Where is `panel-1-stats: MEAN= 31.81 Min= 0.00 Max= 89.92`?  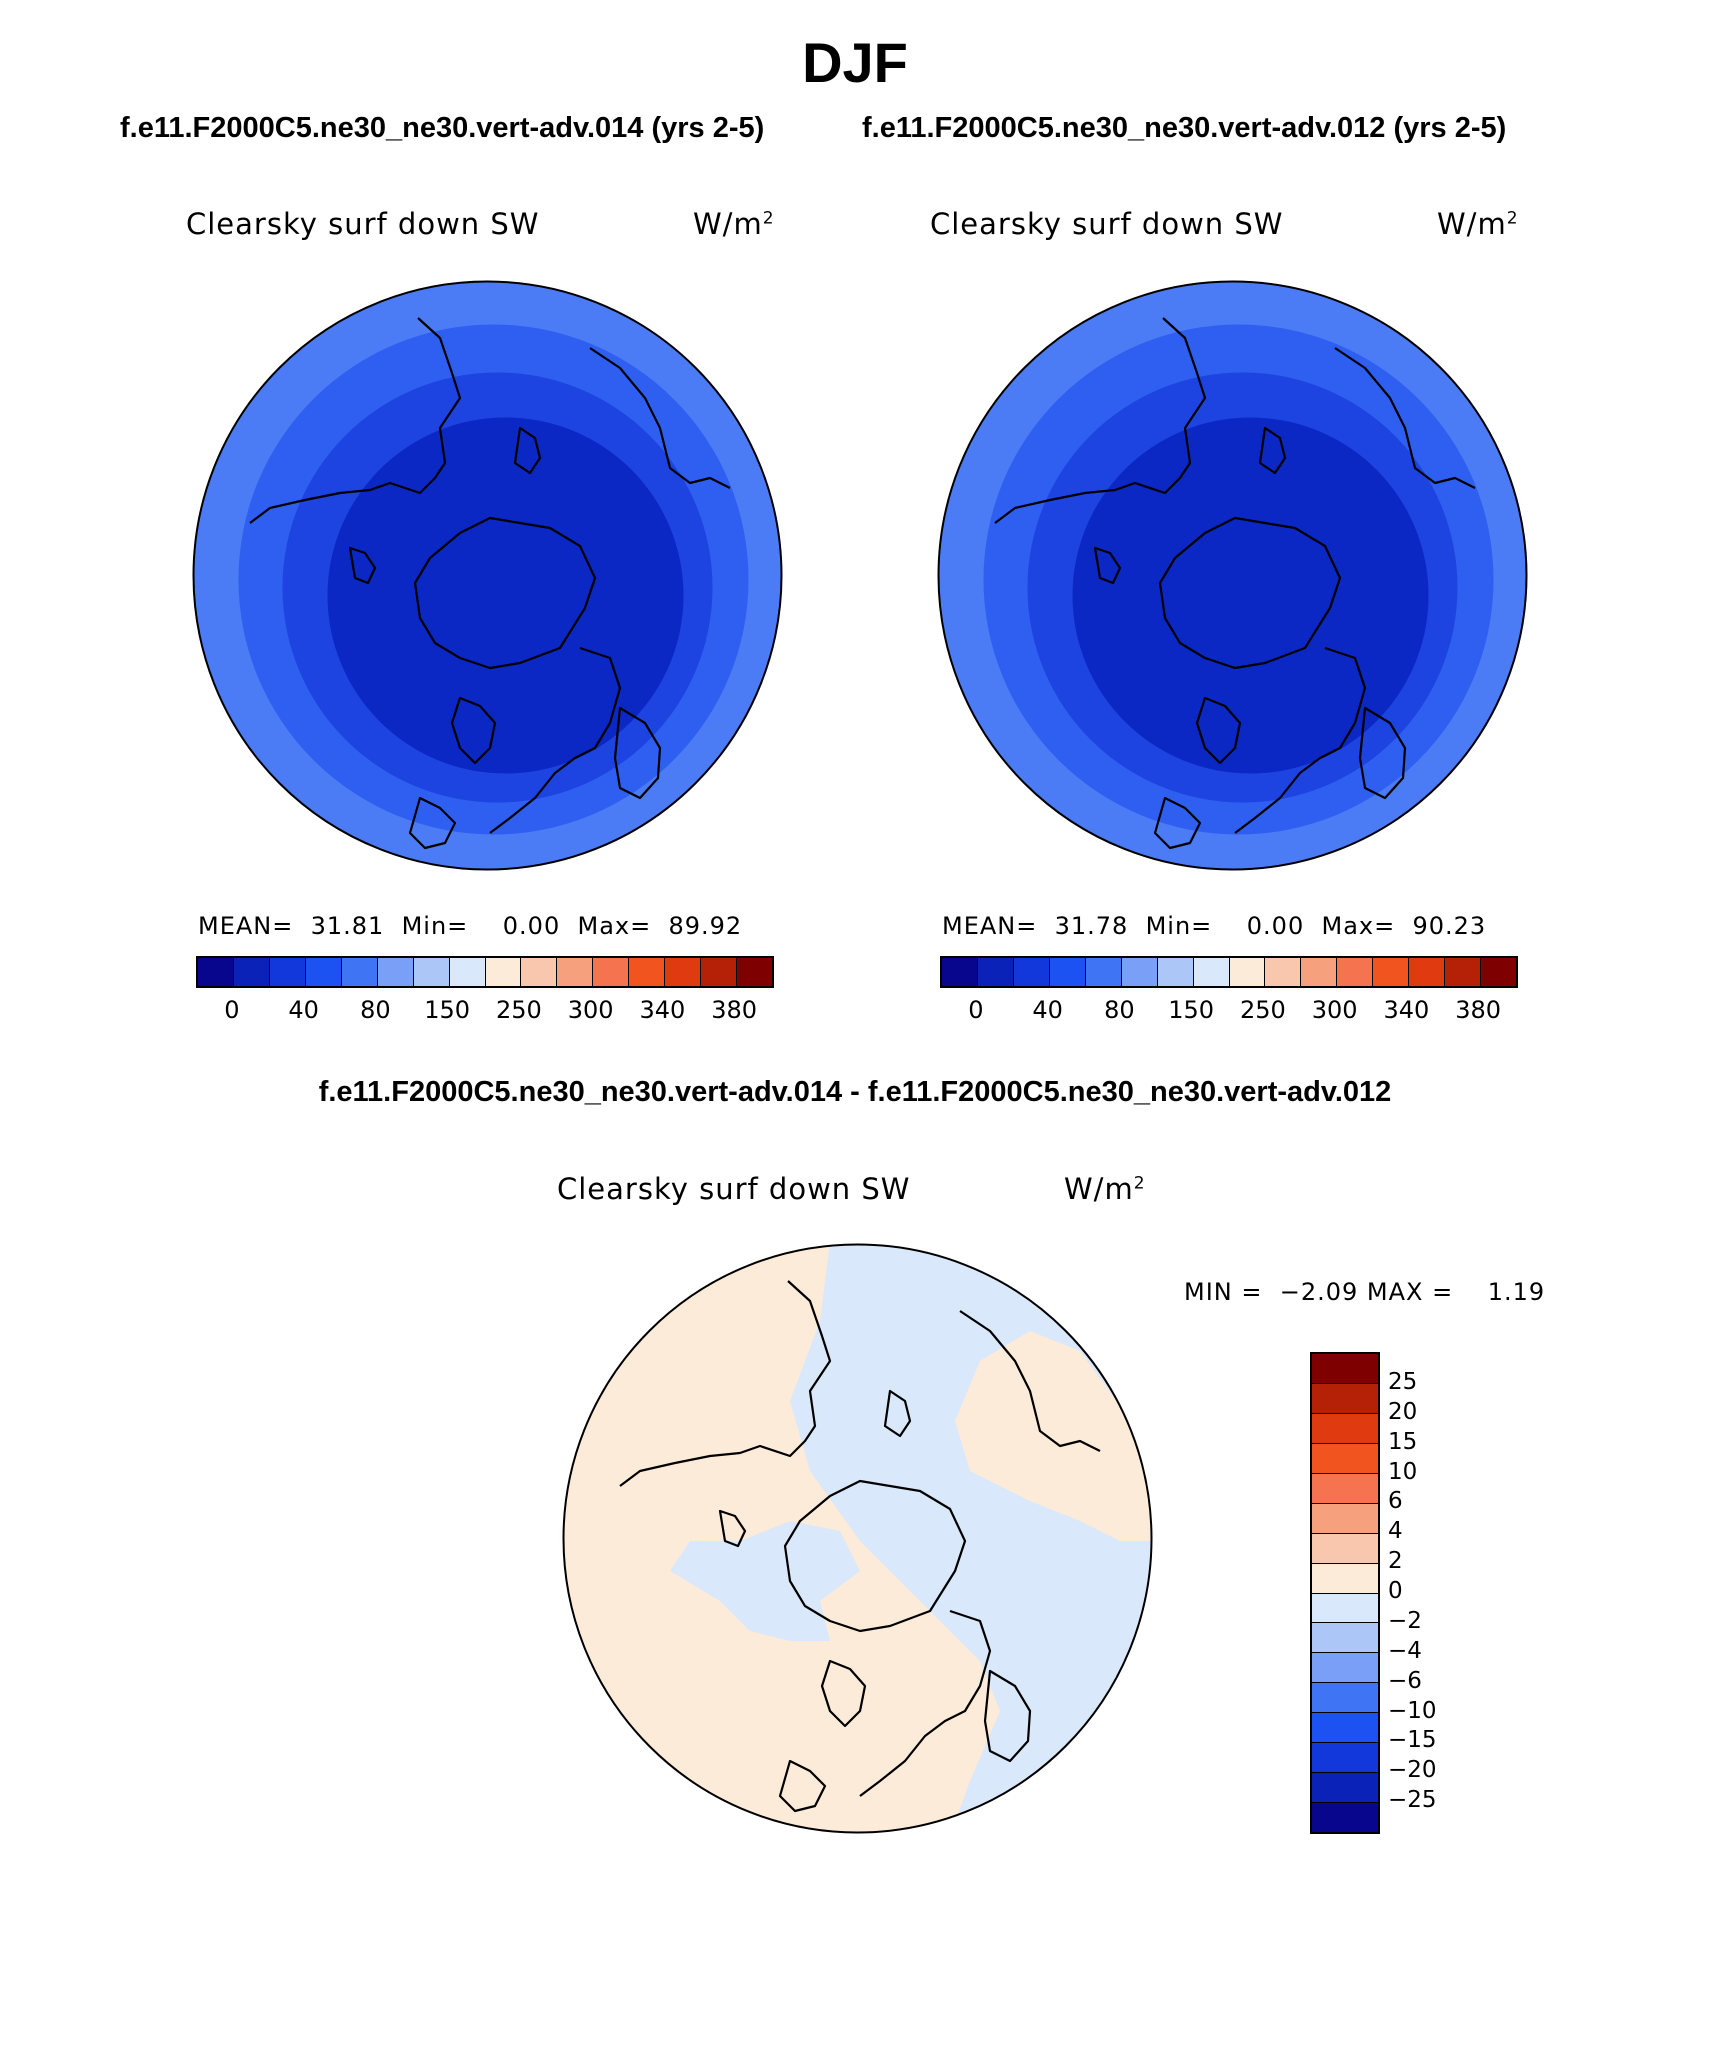
panel-1-stats: MEAN= 31.81 Min= 0.00 Max= 89.92 is located at coordinates (470, 926).